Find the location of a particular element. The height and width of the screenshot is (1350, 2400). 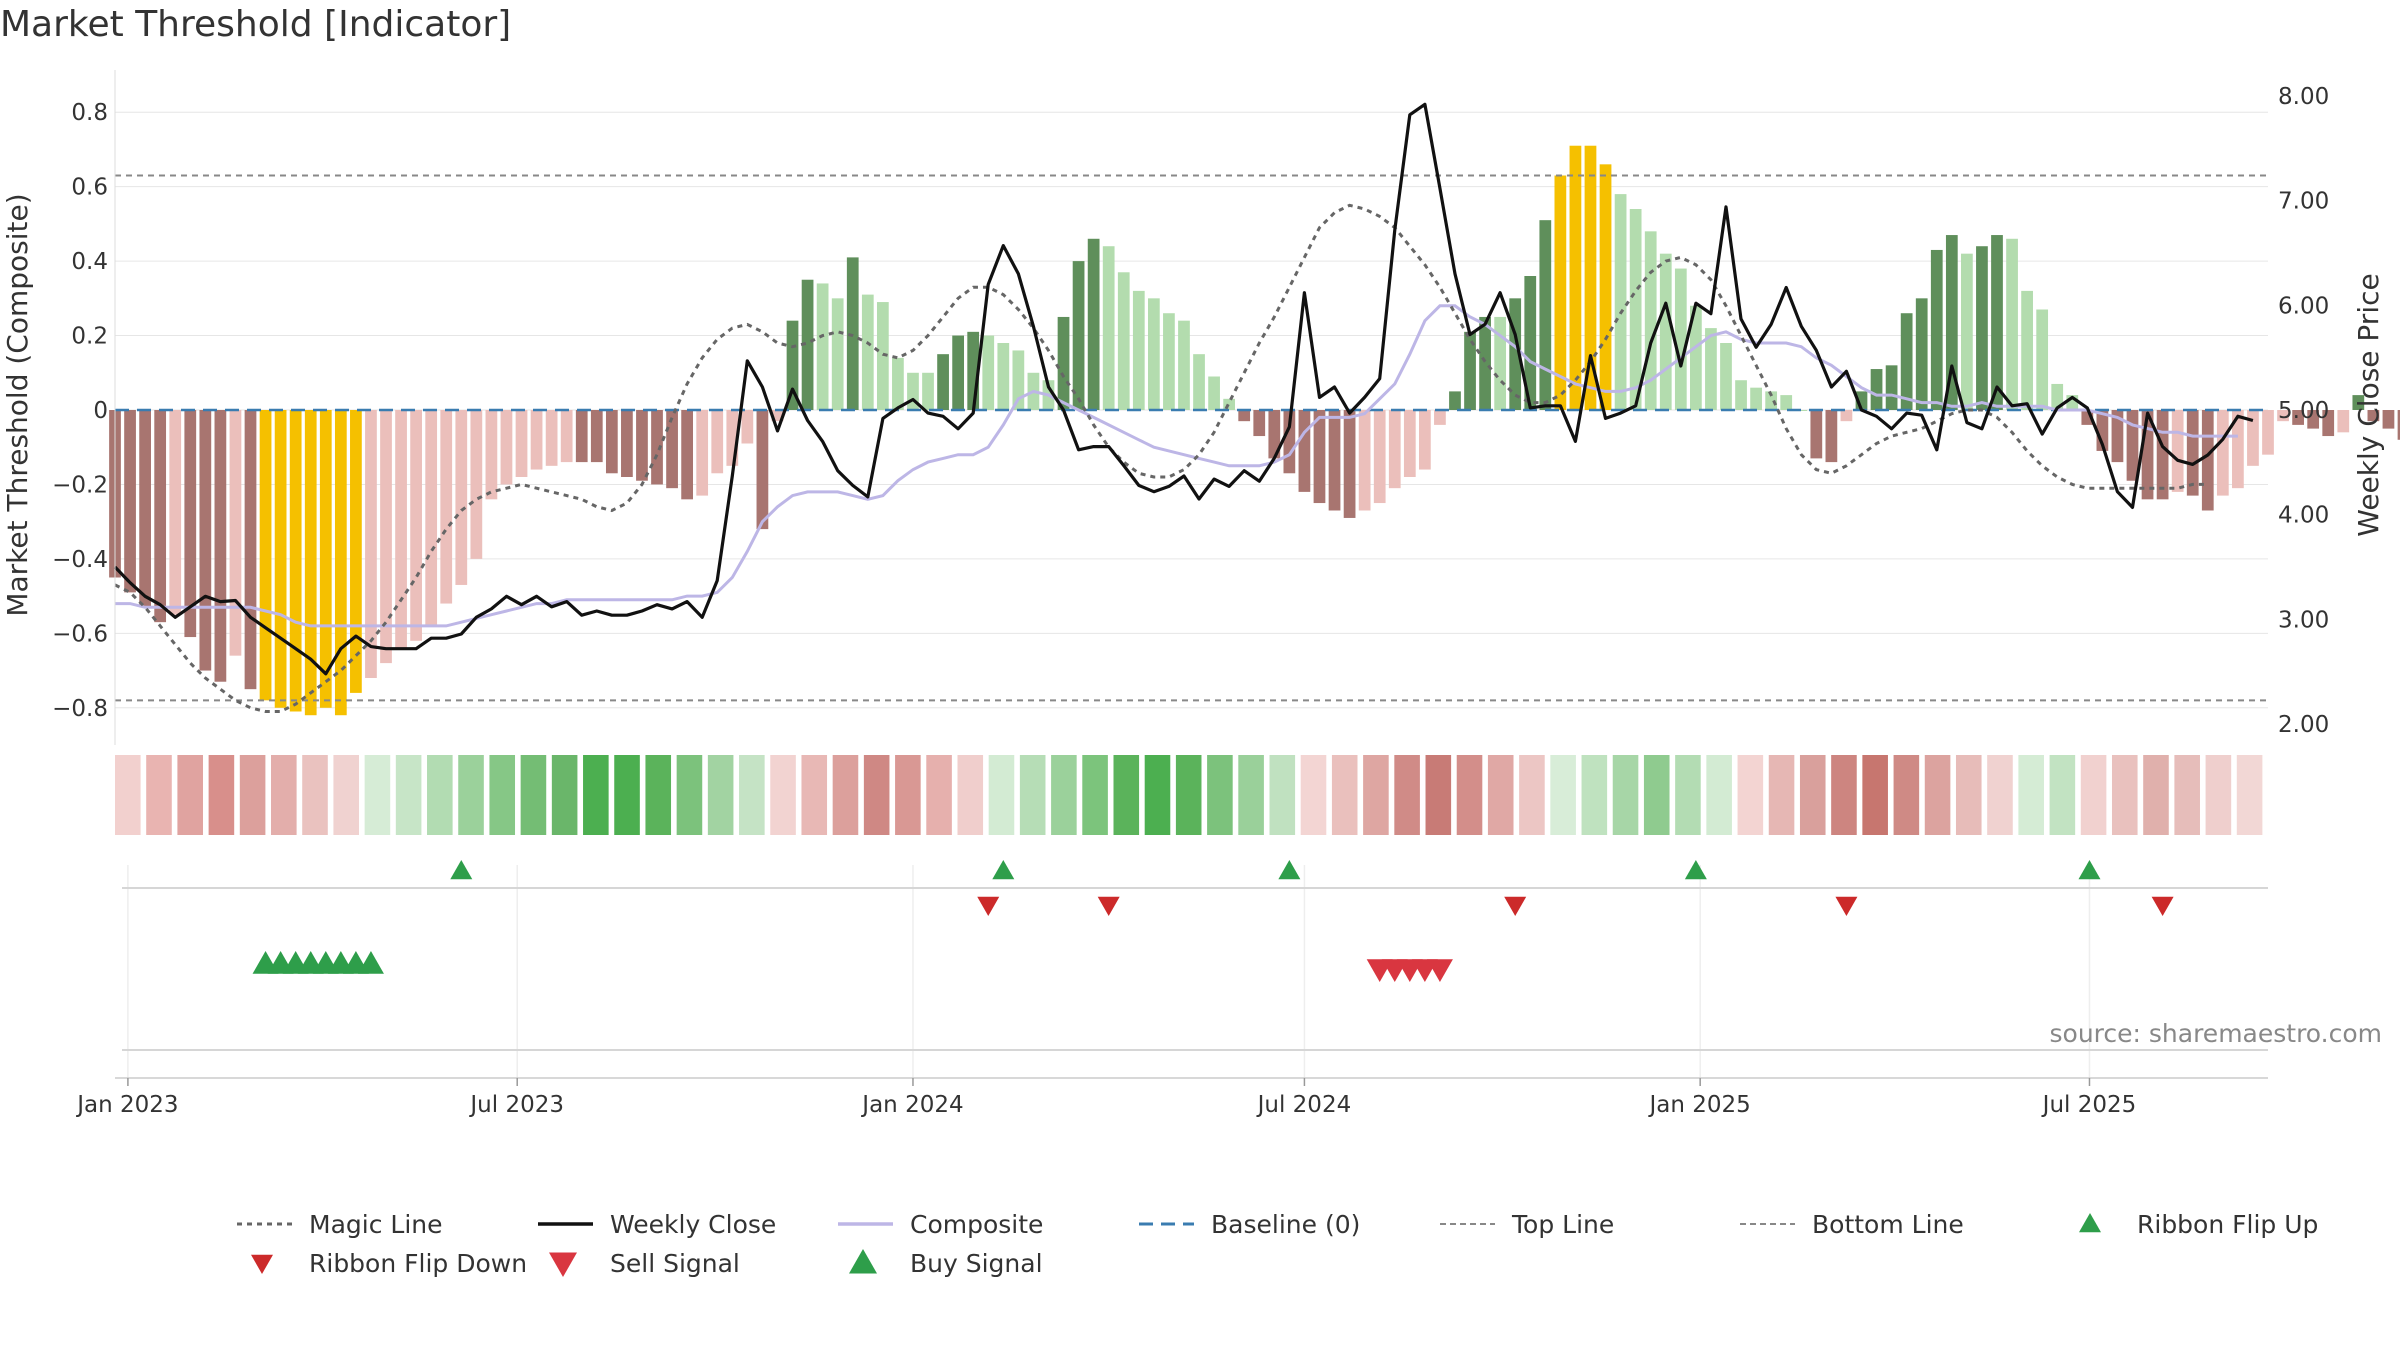

legend-label: Ribbon Flip Down is located at coordinates (418, 1263).